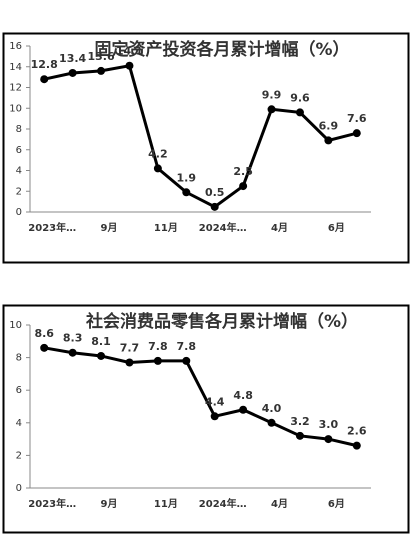 This screenshot has width=413, height=554. I want to click on chart-title: 社会消费品零售各月累计增幅（%）, so click(221, 321).